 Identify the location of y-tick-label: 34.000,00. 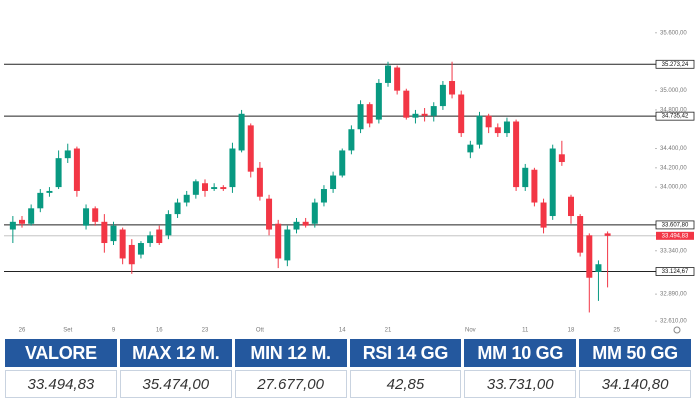
(673, 188).